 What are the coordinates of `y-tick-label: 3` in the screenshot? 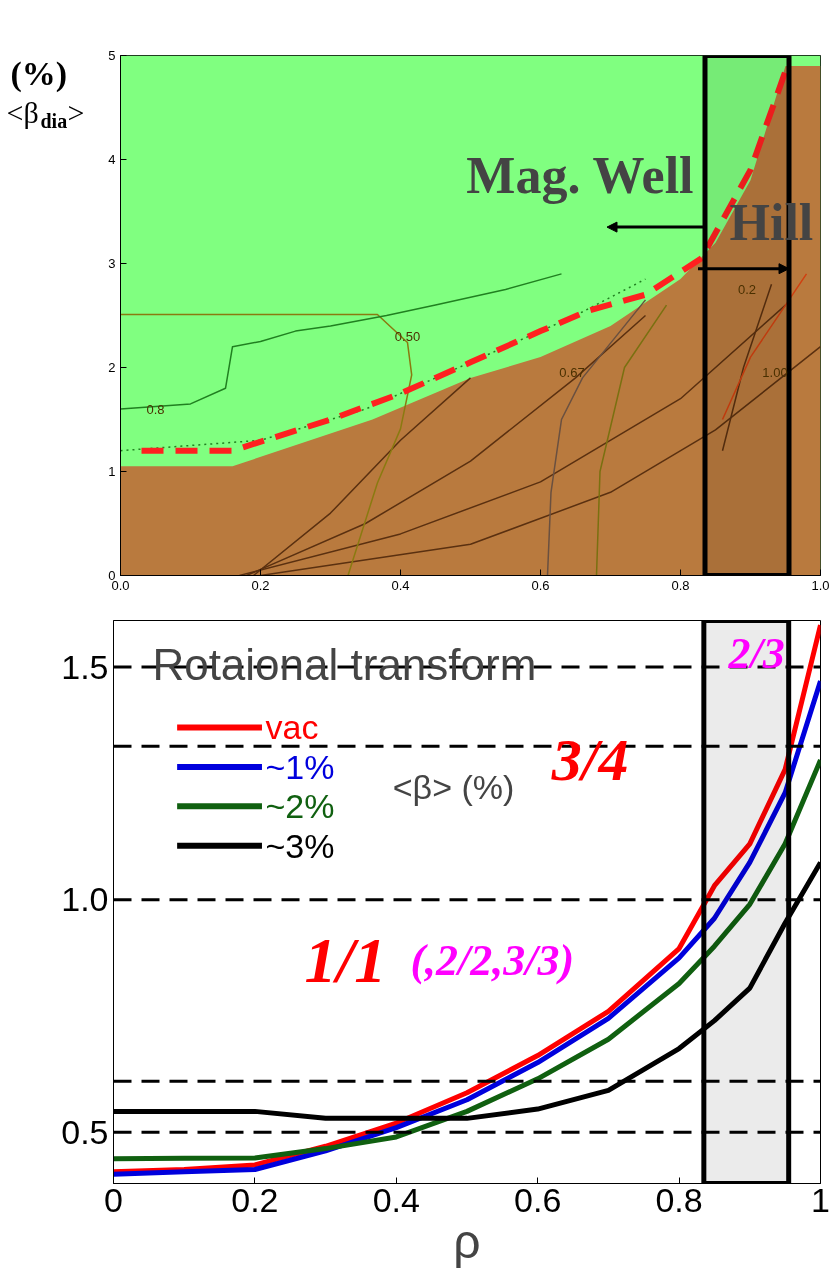 It's located at (112, 263).